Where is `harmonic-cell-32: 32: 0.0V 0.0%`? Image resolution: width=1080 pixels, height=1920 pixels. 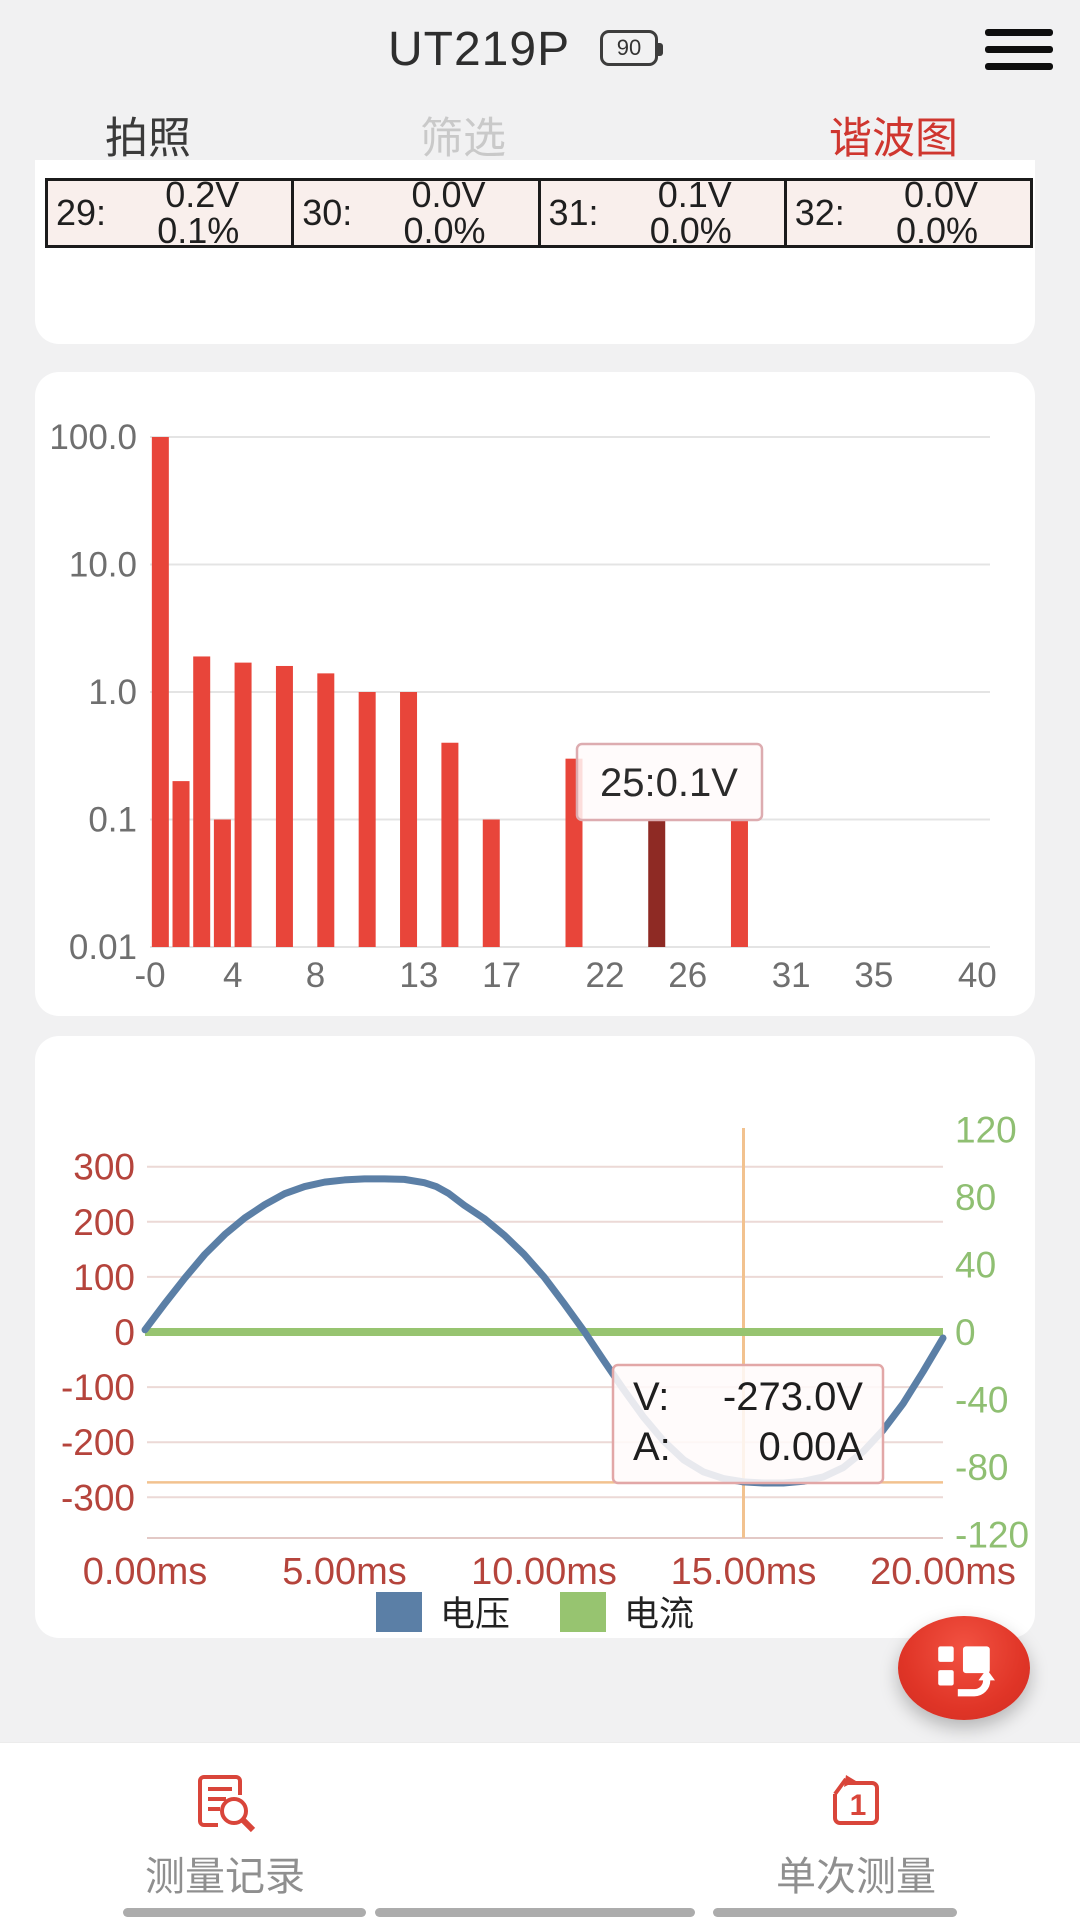
harmonic-cell-32: 32: 0.0V 0.0% is located at coordinates (908, 213).